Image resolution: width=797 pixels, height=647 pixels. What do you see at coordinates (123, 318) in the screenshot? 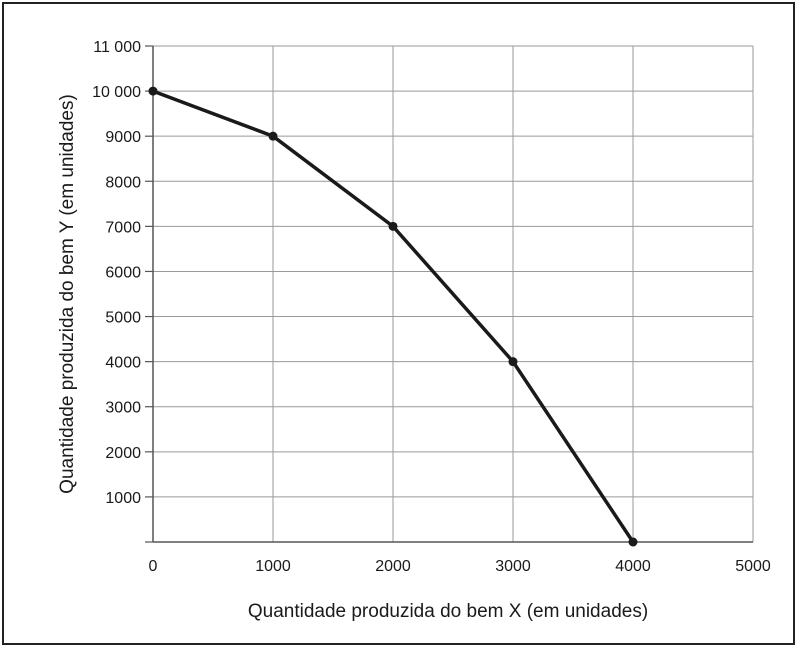
I see `y-tick-label: 5000` at bounding box center [123, 318].